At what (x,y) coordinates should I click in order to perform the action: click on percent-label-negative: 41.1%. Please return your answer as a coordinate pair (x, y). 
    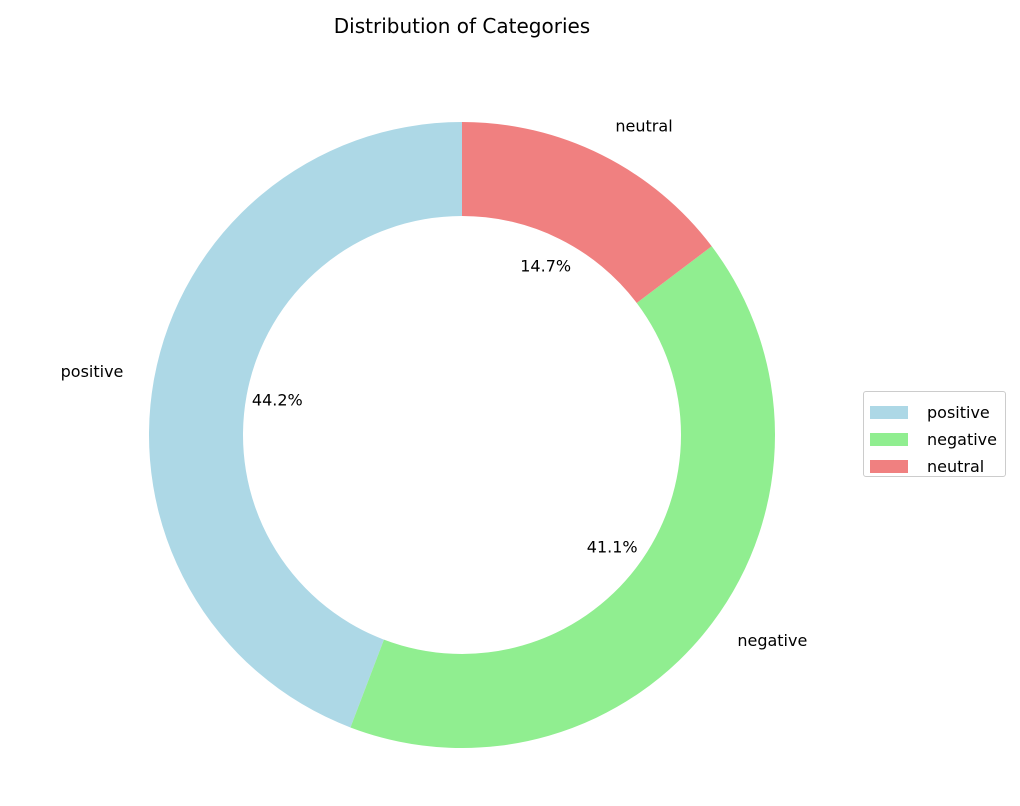
    Looking at the image, I should click on (612, 546).